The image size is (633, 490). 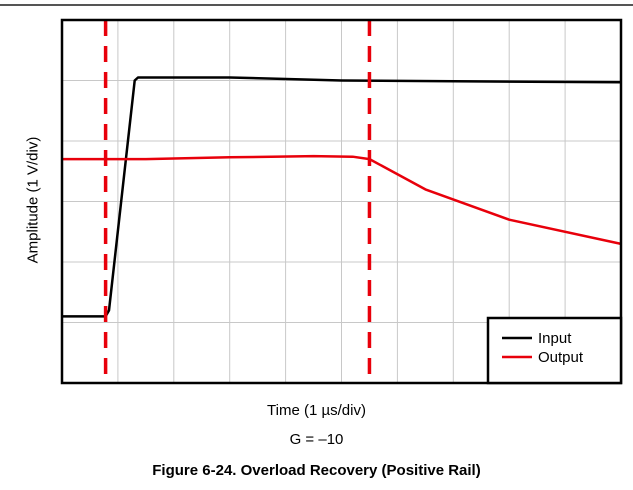 I want to click on y-axis-label: Amplitude (1 V/div), so click(x=33, y=200).